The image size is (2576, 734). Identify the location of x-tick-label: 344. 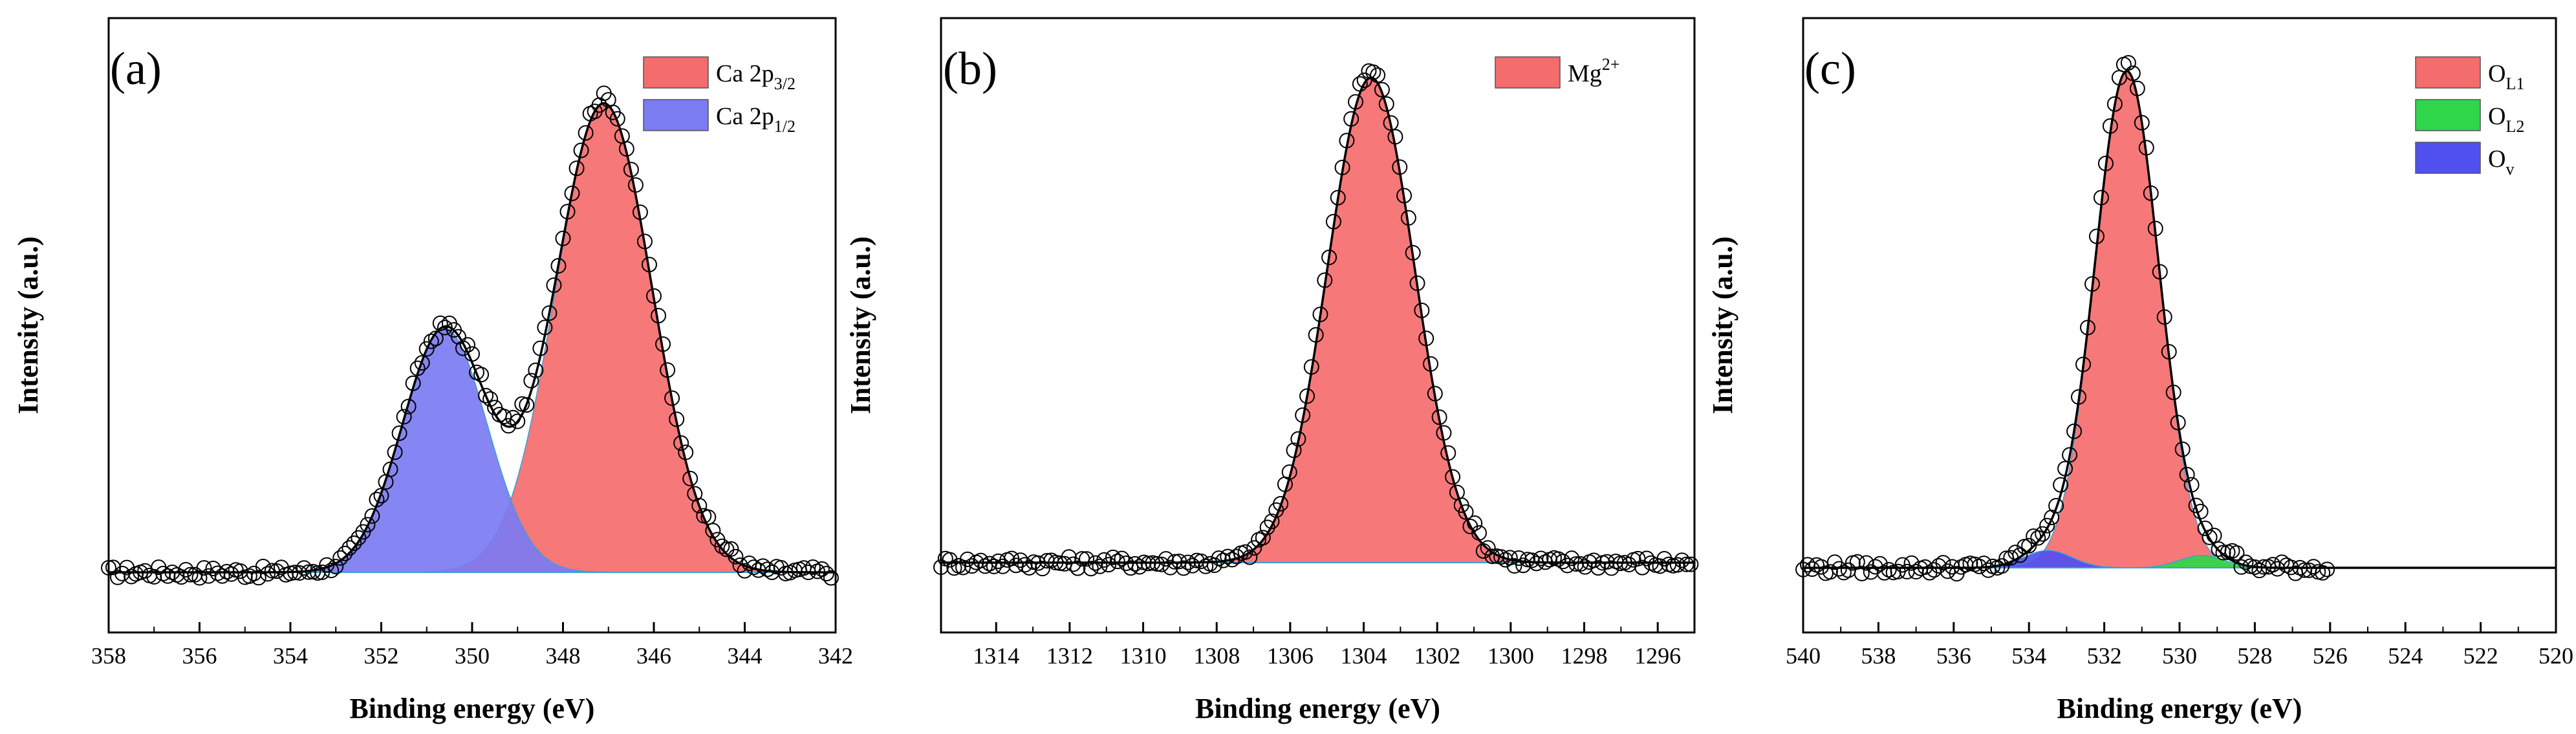
(745, 656).